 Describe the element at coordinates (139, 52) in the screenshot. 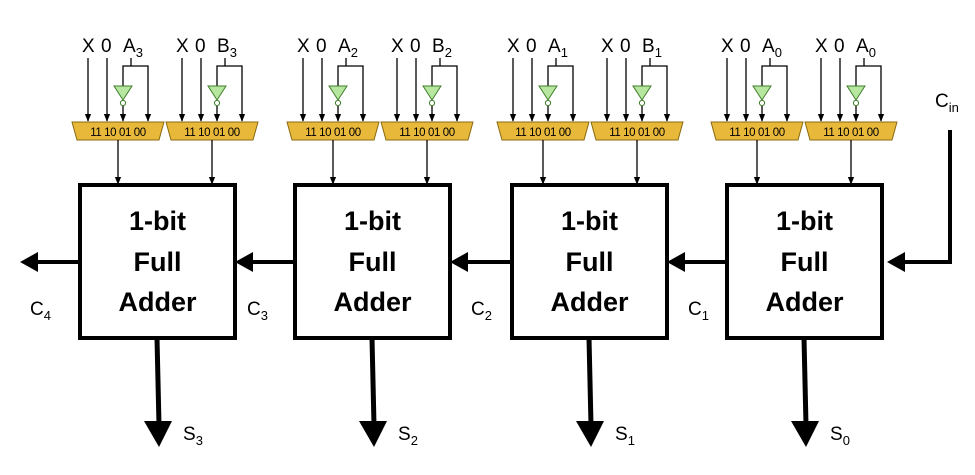

I see `mux-input-operand-label-sub: 3` at that location.